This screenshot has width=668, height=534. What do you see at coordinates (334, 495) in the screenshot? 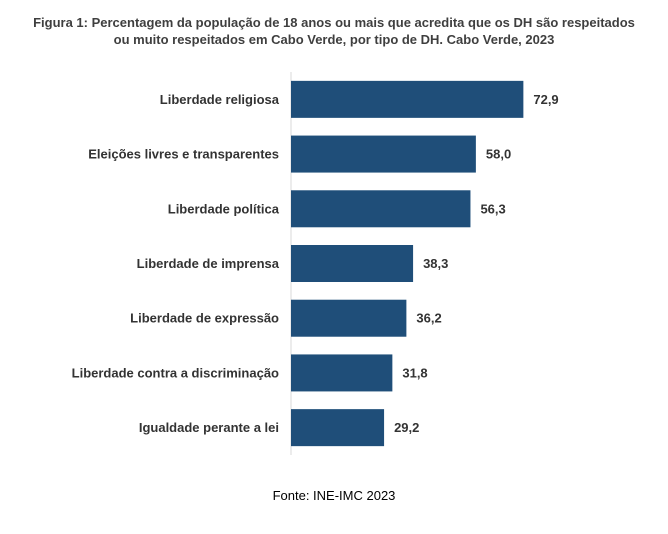
I see `source-note: Fonte: INE-IMC 2023` at bounding box center [334, 495].